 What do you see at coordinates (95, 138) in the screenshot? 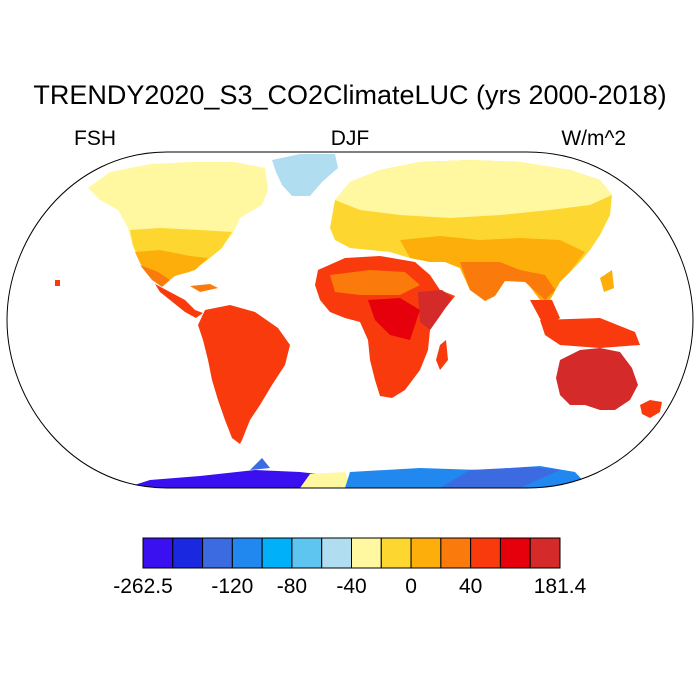
I see `variable-label: FSH` at bounding box center [95, 138].